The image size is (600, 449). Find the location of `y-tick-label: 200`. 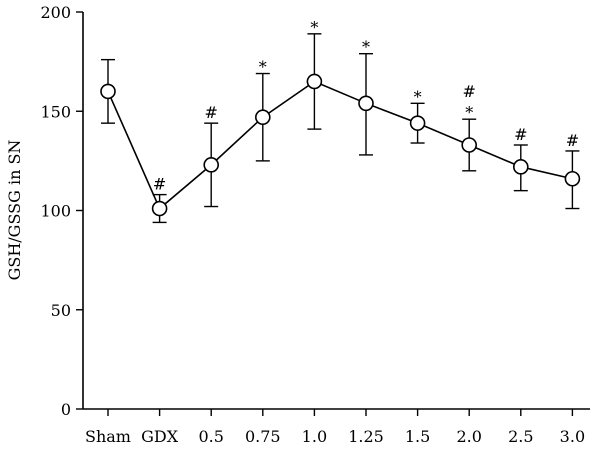

y-tick-label: 200 is located at coordinates (55, 12).